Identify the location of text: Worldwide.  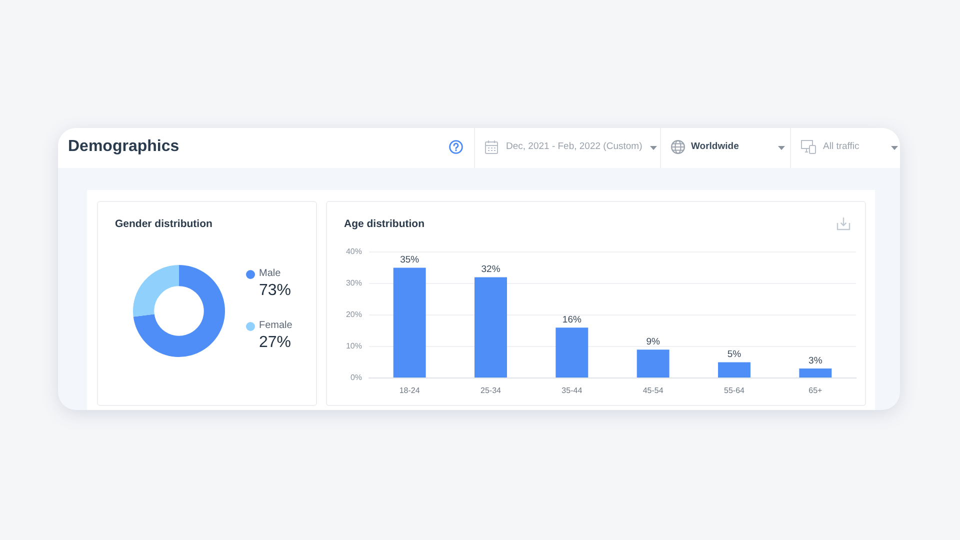
(715, 146).